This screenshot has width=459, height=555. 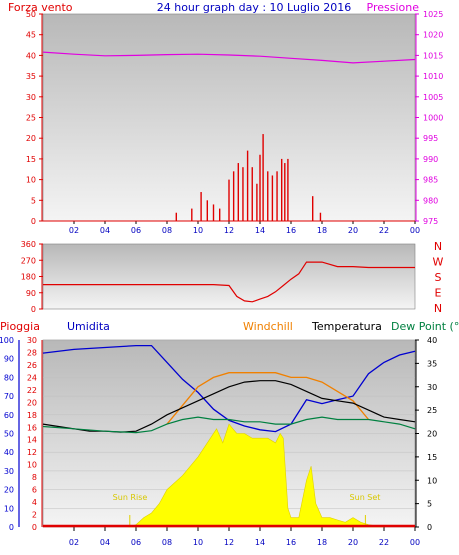 I want to click on rain-tick-label: 18, so click(x=32, y=415).